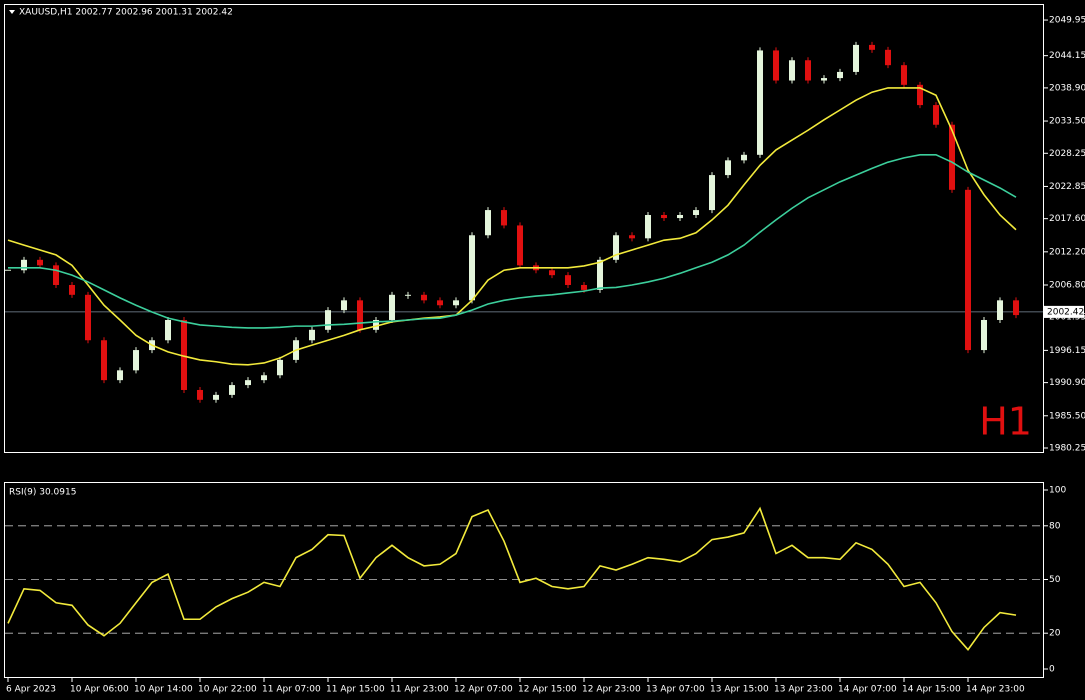 The width and height of the screenshot is (1085, 700). What do you see at coordinates (1067, 383) in the screenshot?
I see `y-tick-label: 1990.90` at bounding box center [1067, 383].